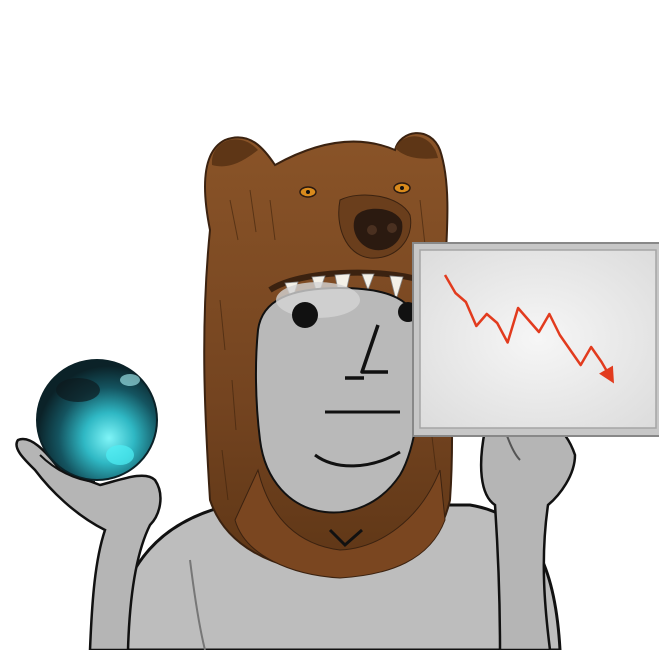  I want to click on trend-arrowhead, so click(607, 374).